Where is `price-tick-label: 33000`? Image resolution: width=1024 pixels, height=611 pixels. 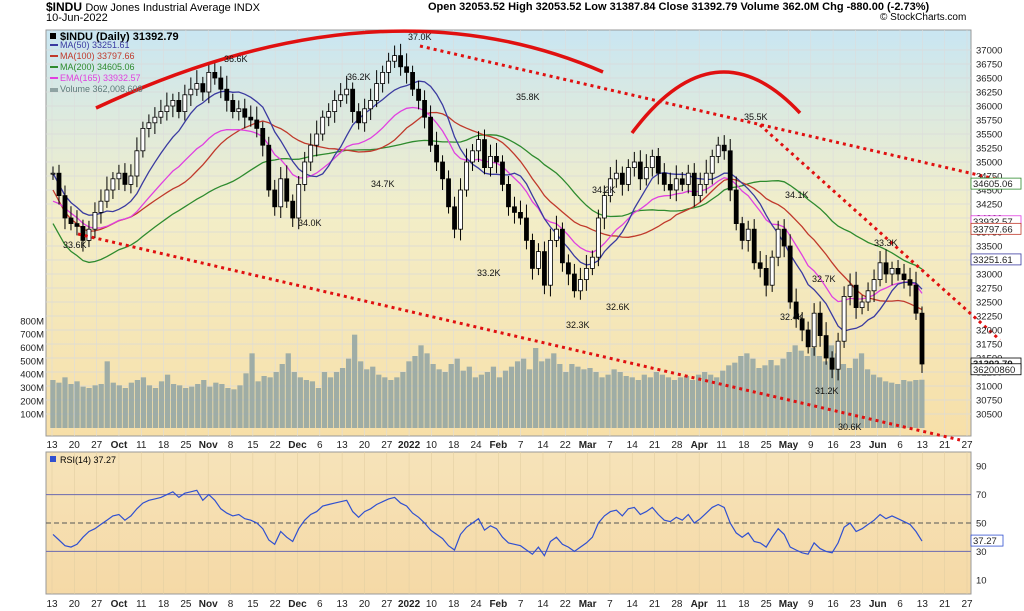 price-tick-label: 33000 is located at coordinates (989, 275).